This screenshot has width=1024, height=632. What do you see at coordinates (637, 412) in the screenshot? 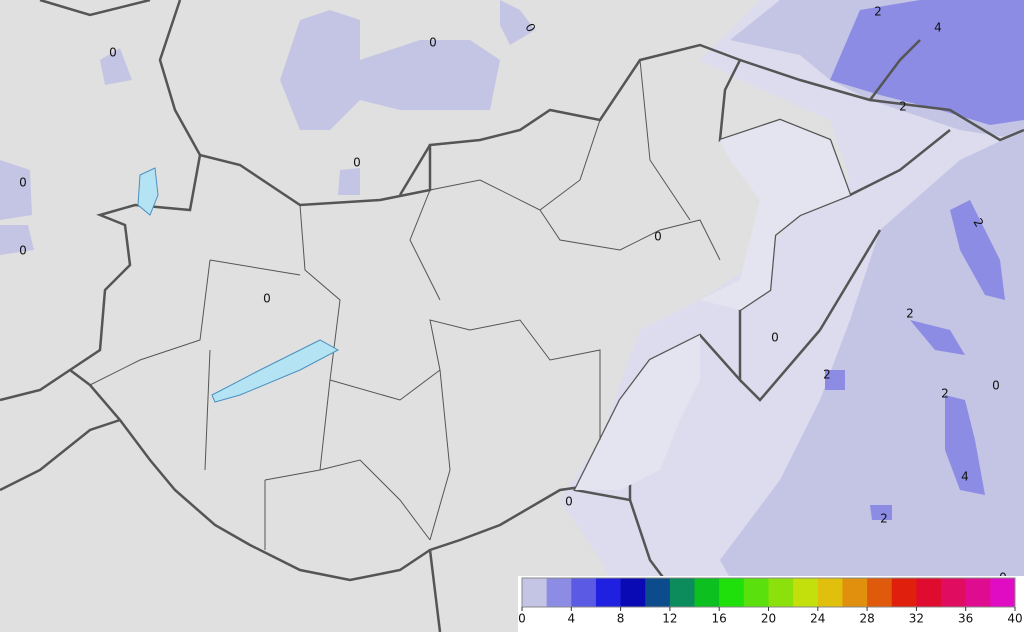
I see `south-east-area` at bounding box center [637, 412].